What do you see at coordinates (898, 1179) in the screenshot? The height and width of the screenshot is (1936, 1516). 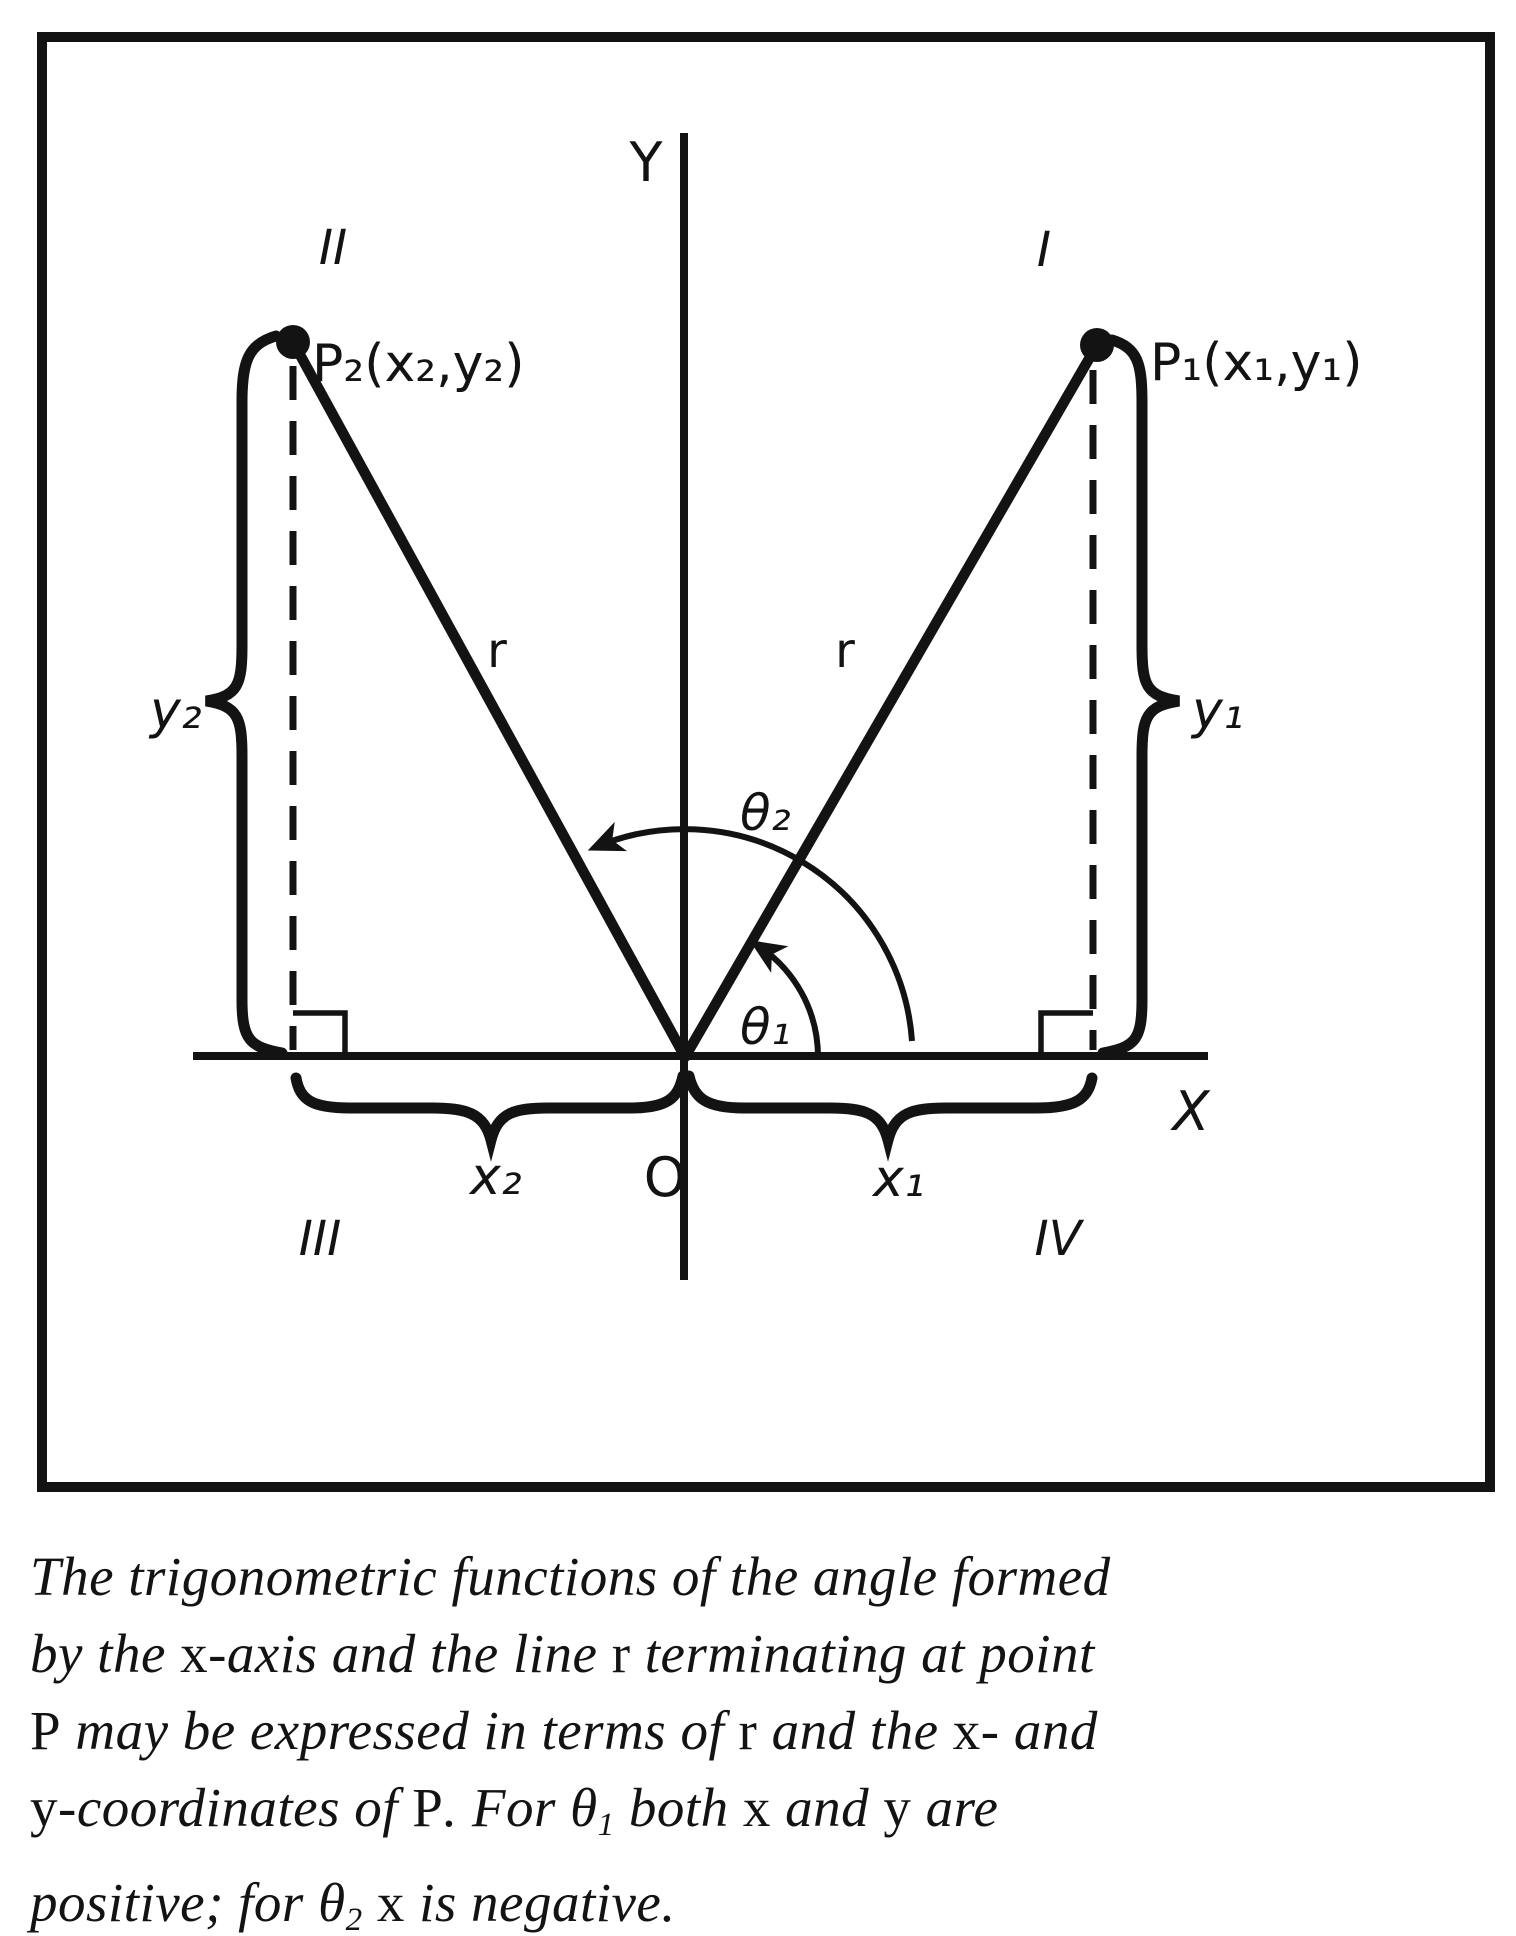 I see `measure-x1-label: x₁` at bounding box center [898, 1179].